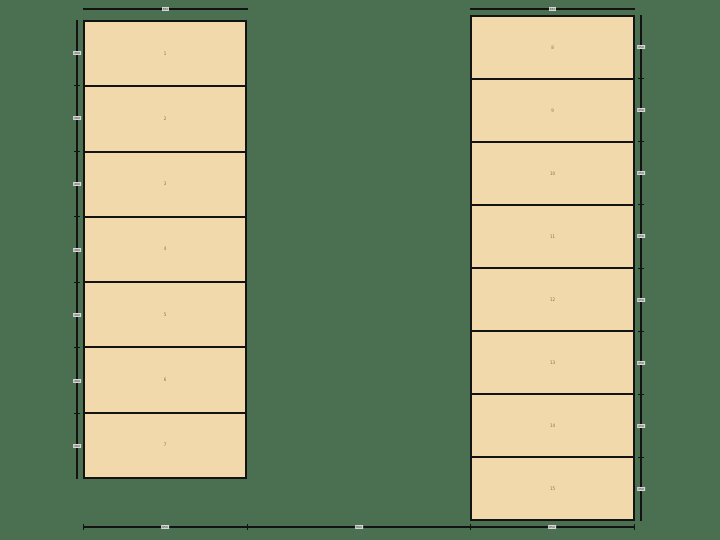 The image size is (720, 540). I want to click on panel-part: 15, so click(552, 487).